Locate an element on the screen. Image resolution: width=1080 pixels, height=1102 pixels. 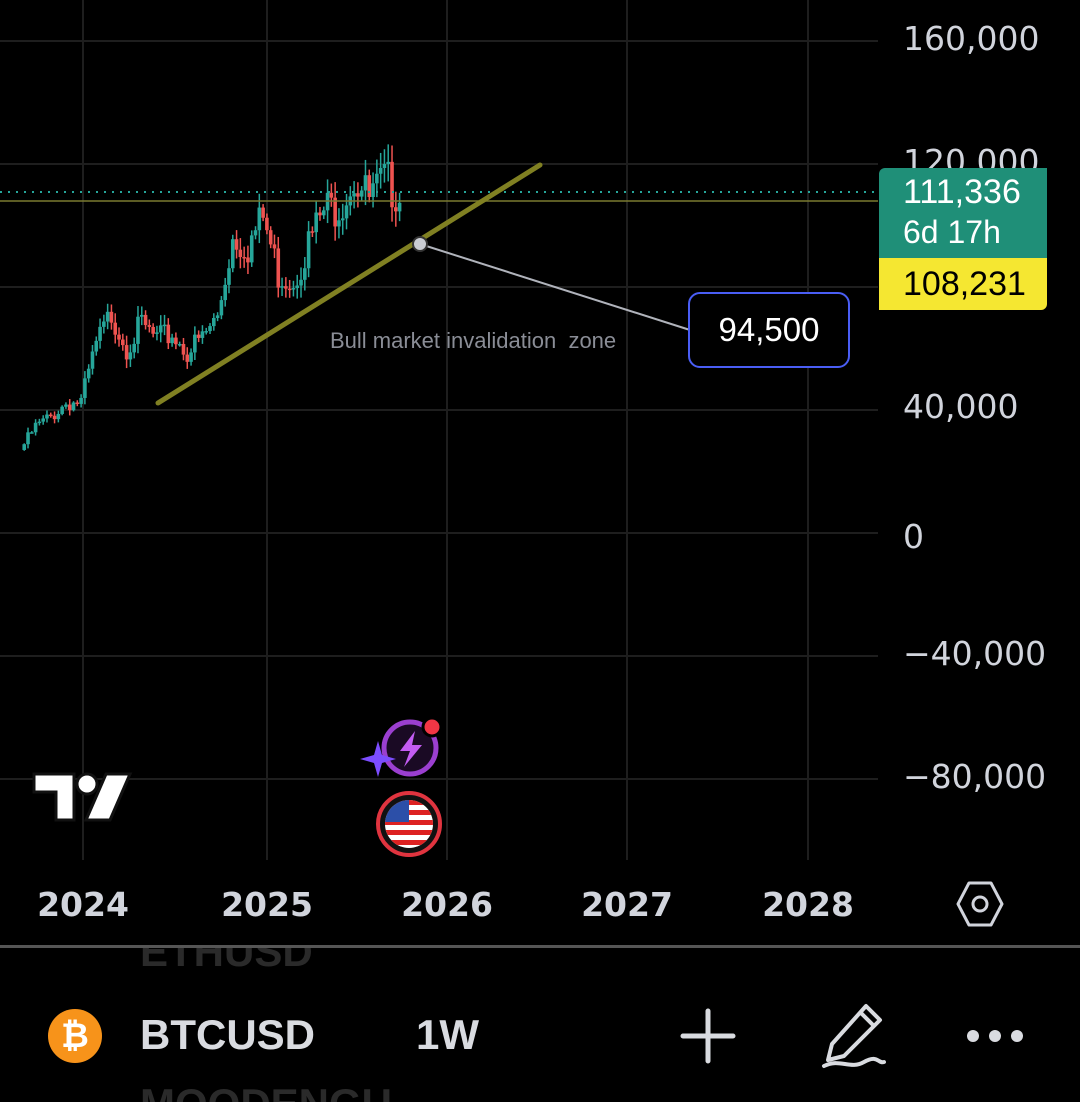
last-price-tag: 111,336 6d 17h is located at coordinates (963, 213).